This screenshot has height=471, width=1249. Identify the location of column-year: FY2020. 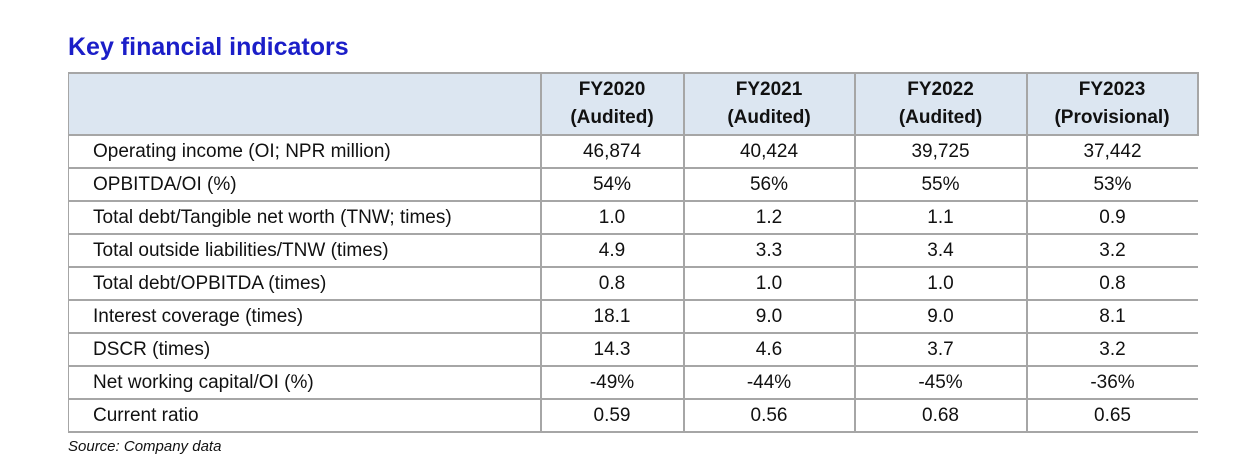
(612, 89).